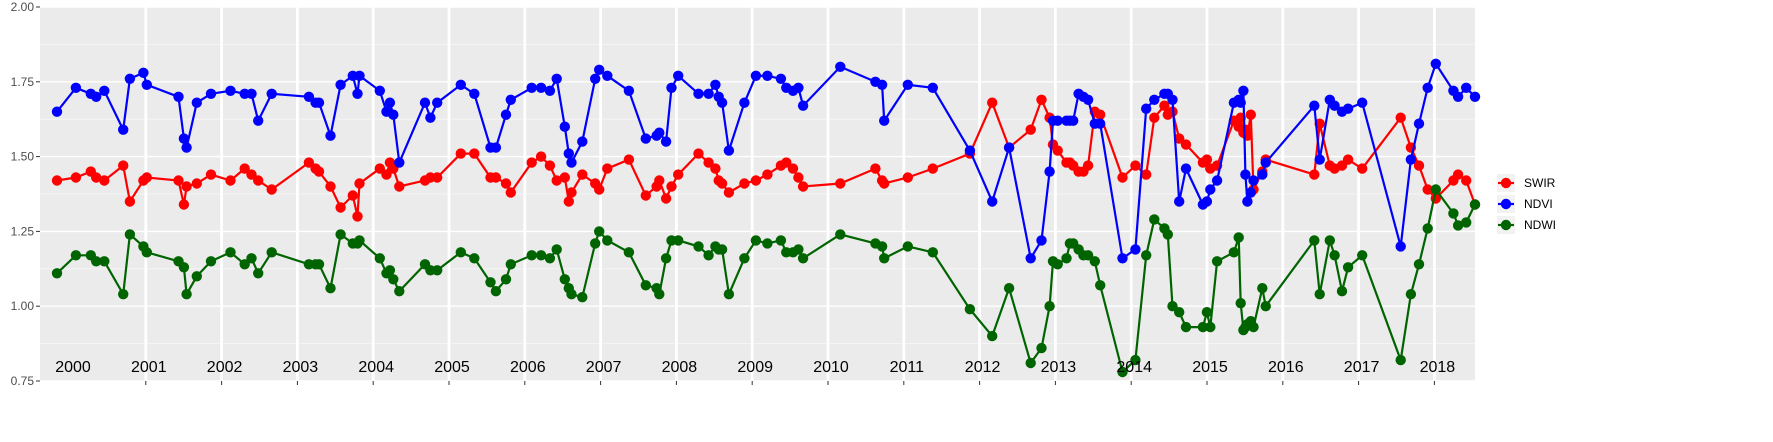 This screenshot has width=1773, height=442. Describe the element at coordinates (1059, 367) in the screenshot. I see `year-label: 2013` at that location.